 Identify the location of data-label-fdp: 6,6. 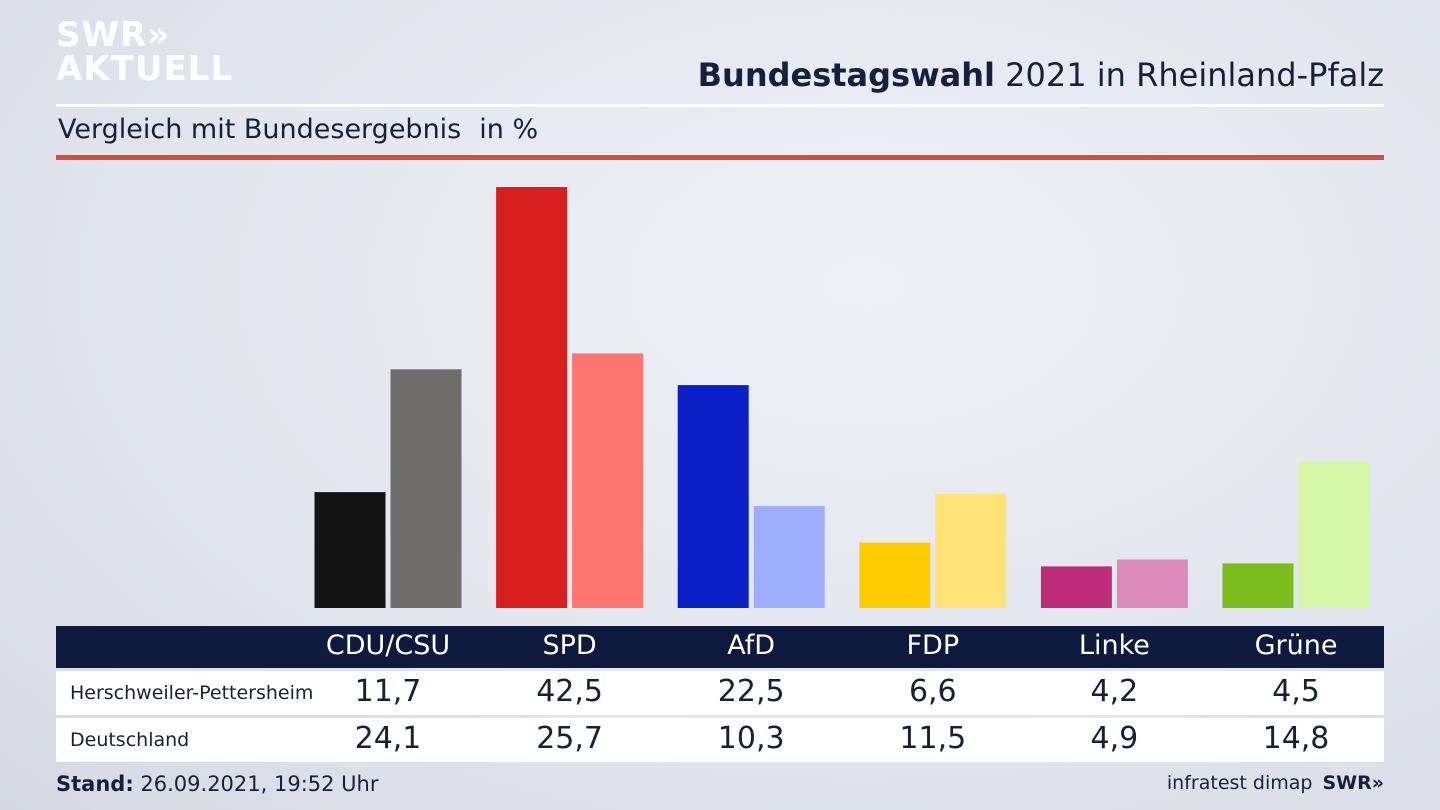
(932, 691).